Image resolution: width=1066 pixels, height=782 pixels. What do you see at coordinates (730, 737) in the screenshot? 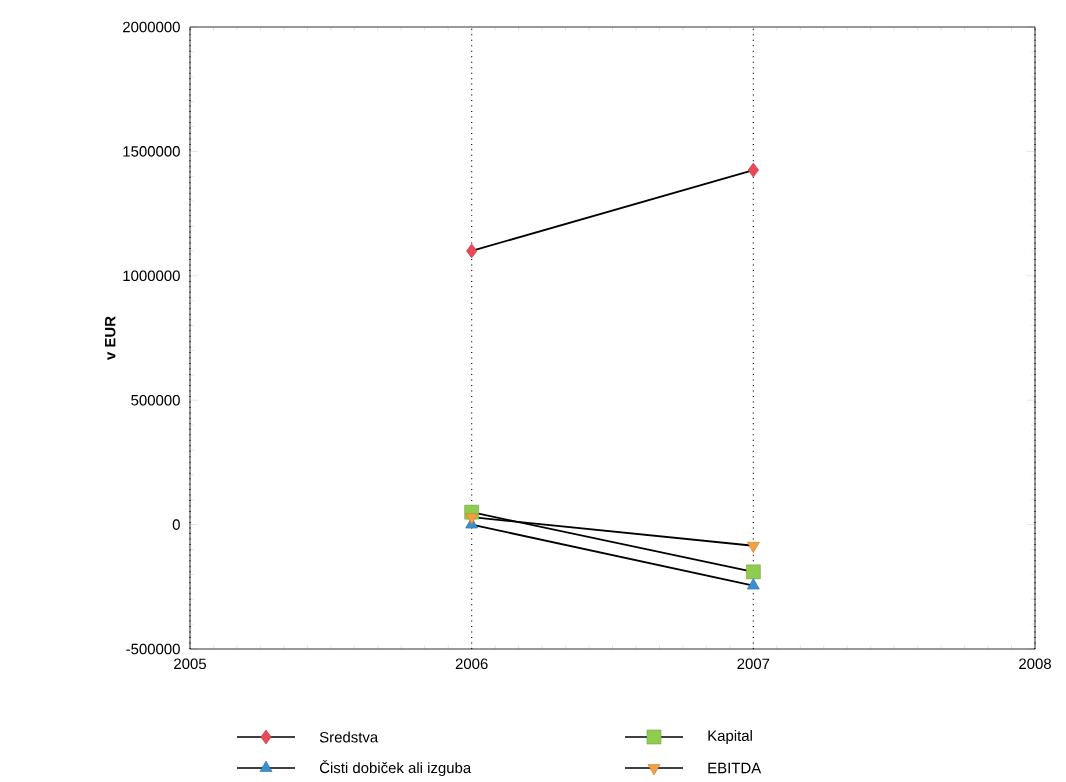
I see `legend-label: Kapital` at bounding box center [730, 737].